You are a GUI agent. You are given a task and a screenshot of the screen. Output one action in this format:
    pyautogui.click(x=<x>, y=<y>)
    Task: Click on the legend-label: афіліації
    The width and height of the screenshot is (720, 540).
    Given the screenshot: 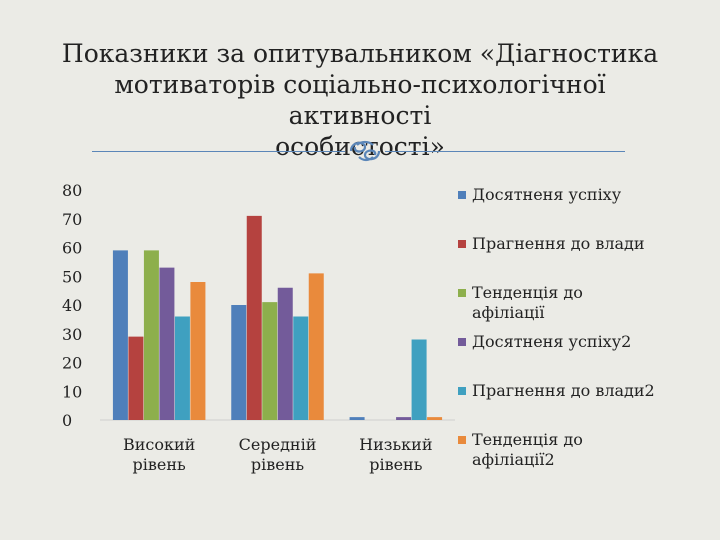 What is the action you would take?
    pyautogui.click(x=508, y=312)
    